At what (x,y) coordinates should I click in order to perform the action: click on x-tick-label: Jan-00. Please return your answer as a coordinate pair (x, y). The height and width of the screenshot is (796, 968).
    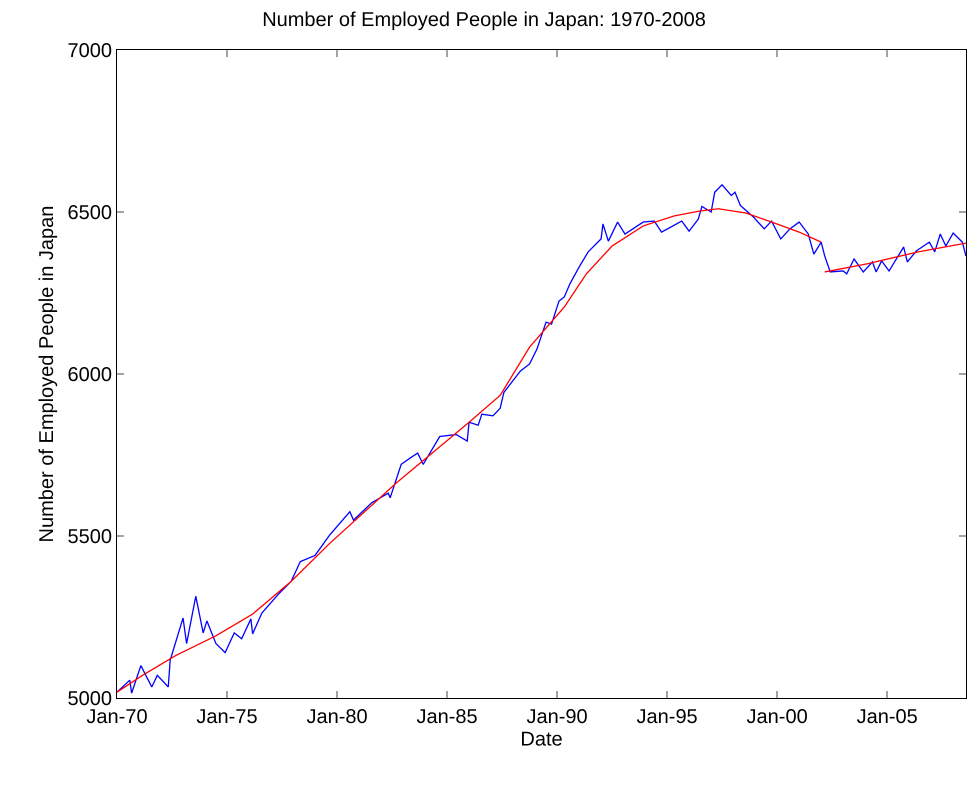
    Looking at the image, I should click on (777, 717).